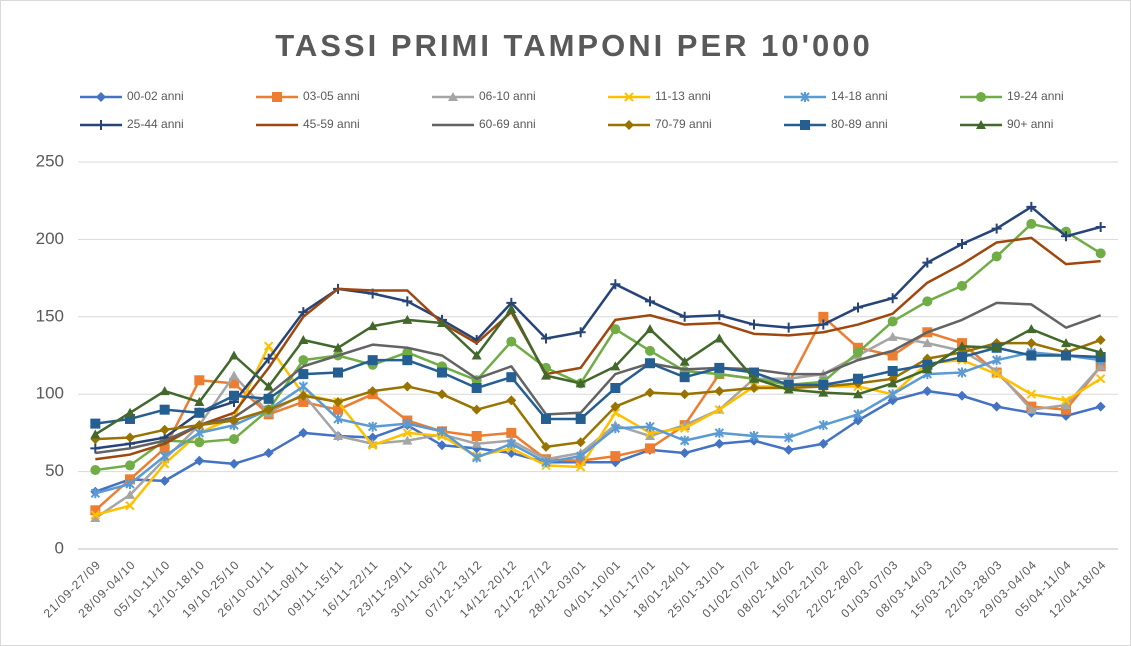  What do you see at coordinates (50, 315) in the screenshot?
I see `y-tick-label: 150` at bounding box center [50, 315].